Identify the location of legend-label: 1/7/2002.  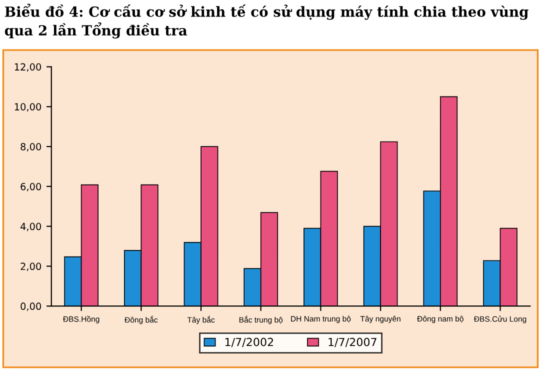
(249, 343).